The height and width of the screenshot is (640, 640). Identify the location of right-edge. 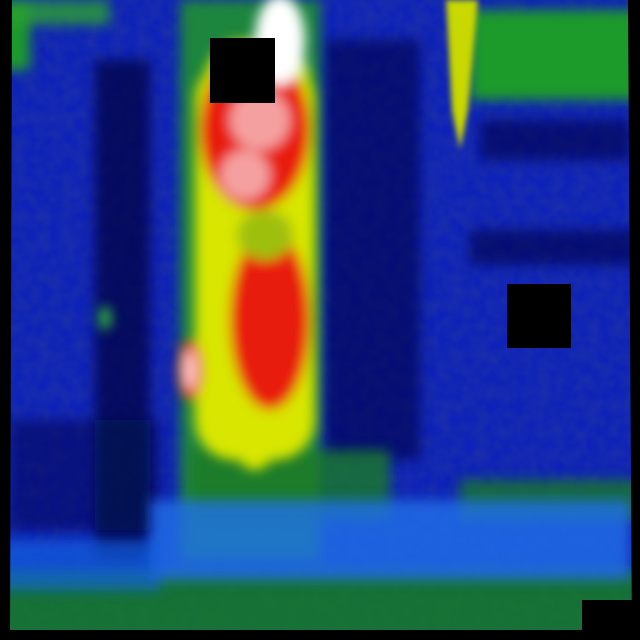
(634, 320).